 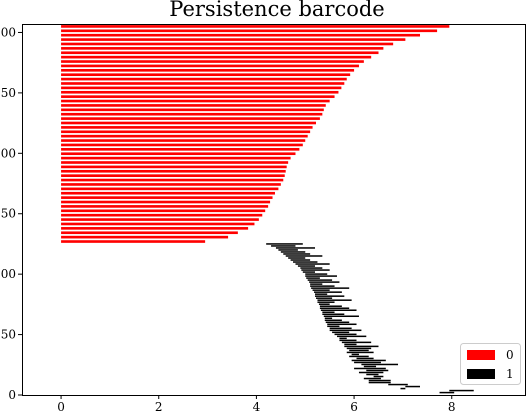 What do you see at coordinates (8, 214) in the screenshot?
I see `y-tick-label: 150` at bounding box center [8, 214].